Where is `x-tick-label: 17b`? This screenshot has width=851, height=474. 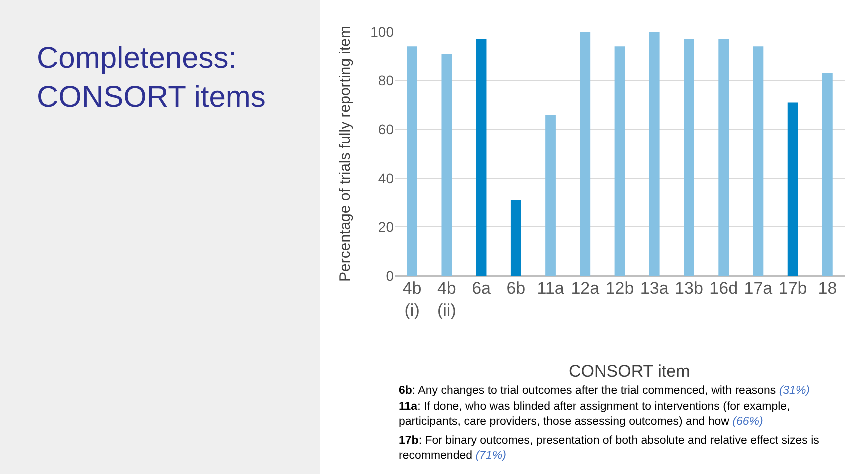 x-tick-label: 17b is located at coordinates (793, 288).